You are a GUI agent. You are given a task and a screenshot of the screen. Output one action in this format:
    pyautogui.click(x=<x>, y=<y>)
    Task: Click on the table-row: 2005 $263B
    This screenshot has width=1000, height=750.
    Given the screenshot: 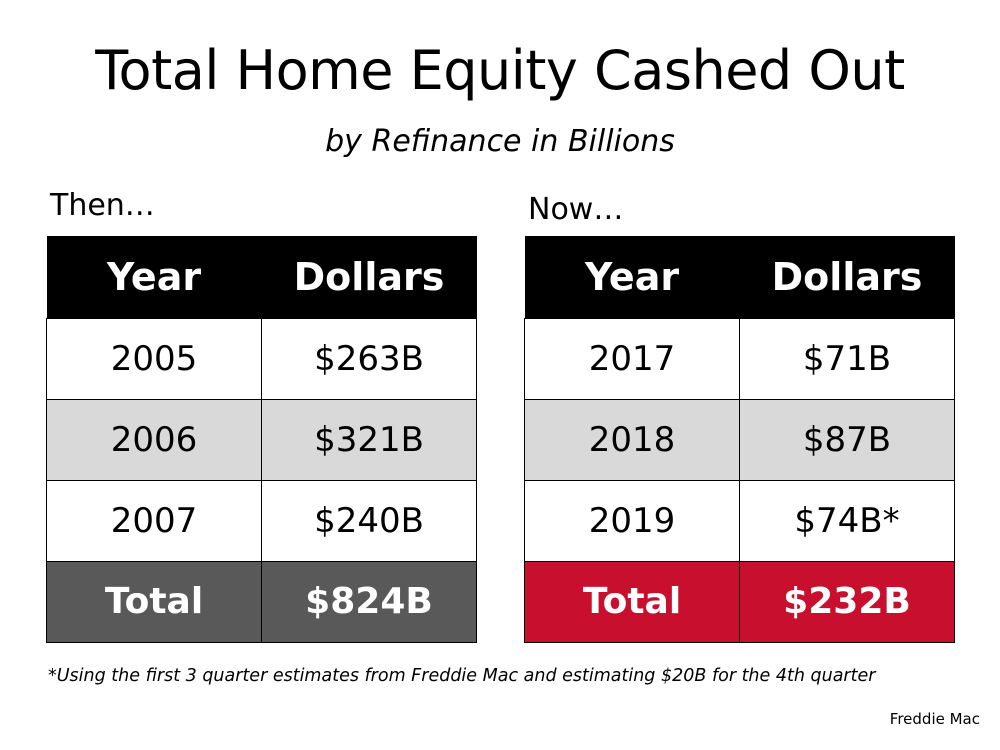 What is the action you would take?
    pyautogui.click(x=261, y=358)
    